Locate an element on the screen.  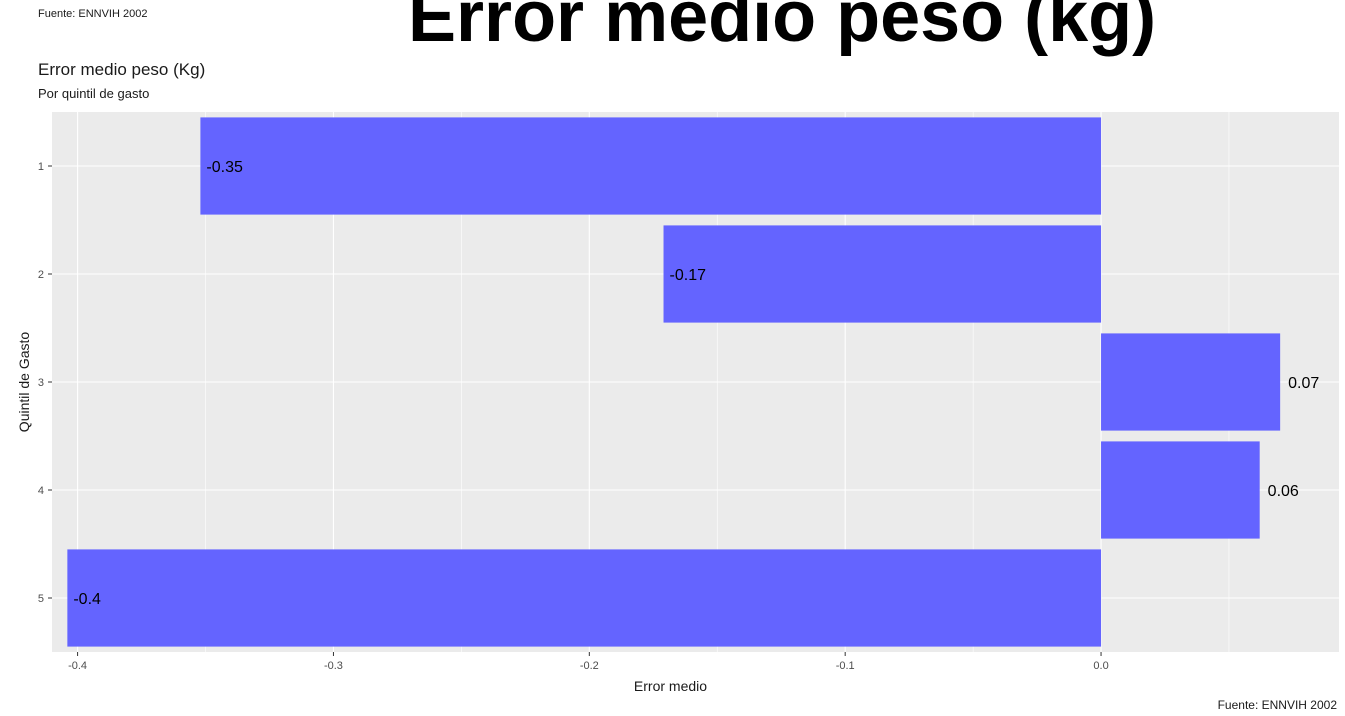
y-tick-label: 2 is located at coordinates (41, 275).